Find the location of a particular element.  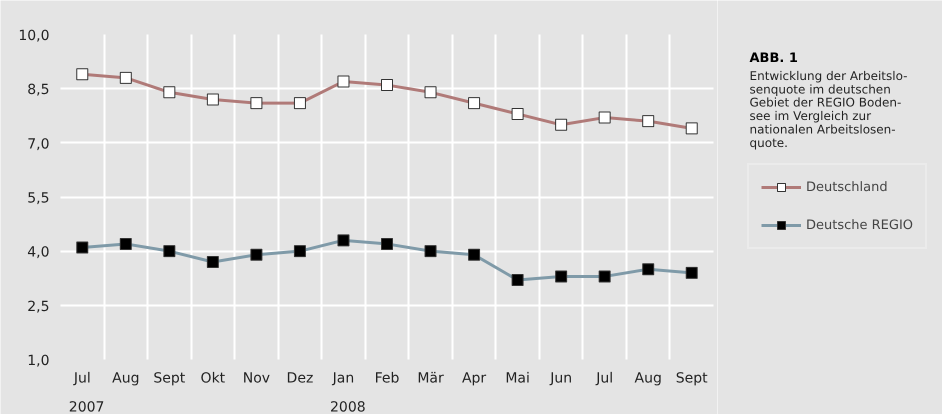

x-tick-label: Okt is located at coordinates (213, 378).